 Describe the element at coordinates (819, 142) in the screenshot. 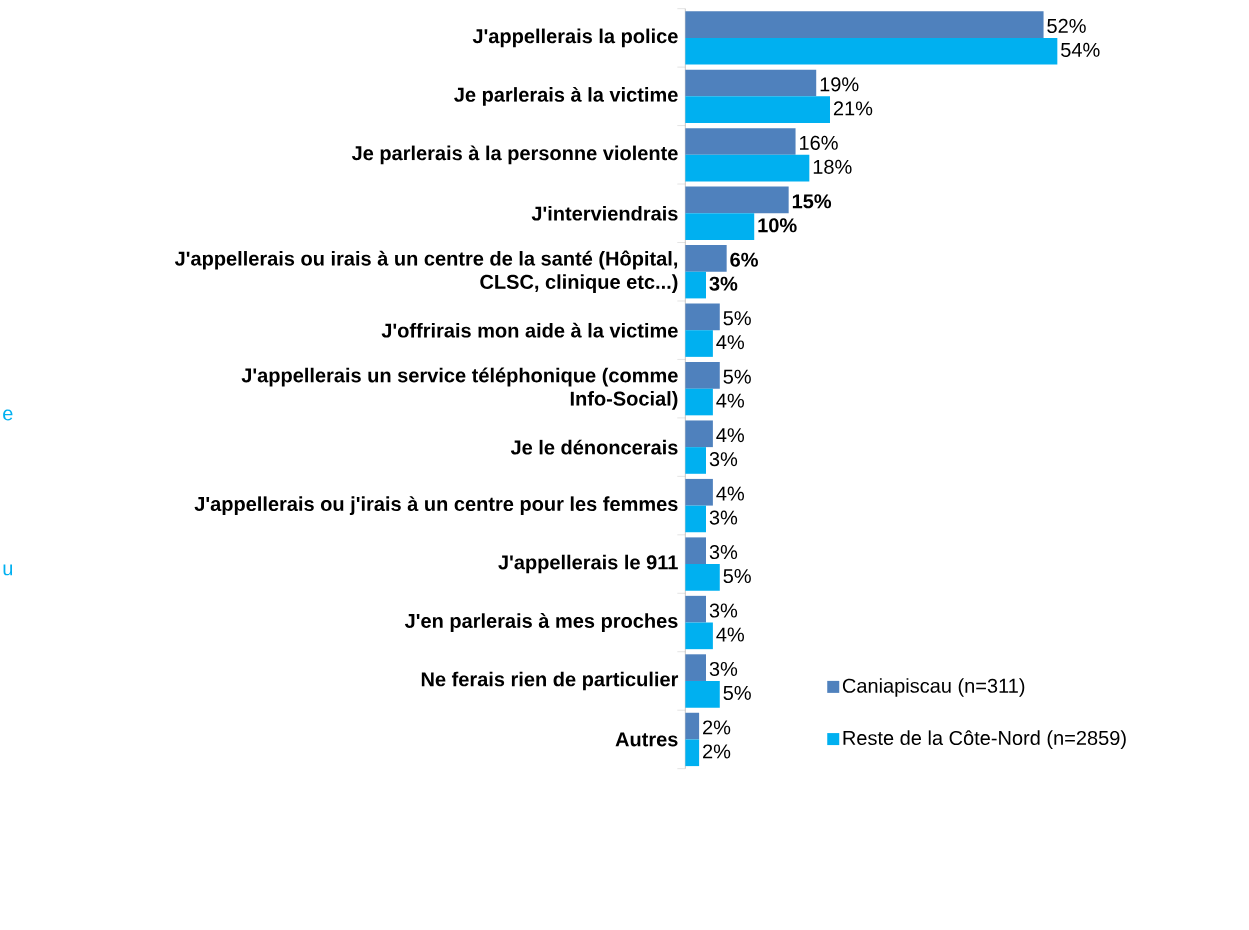

I see `data-label: 16%` at that location.